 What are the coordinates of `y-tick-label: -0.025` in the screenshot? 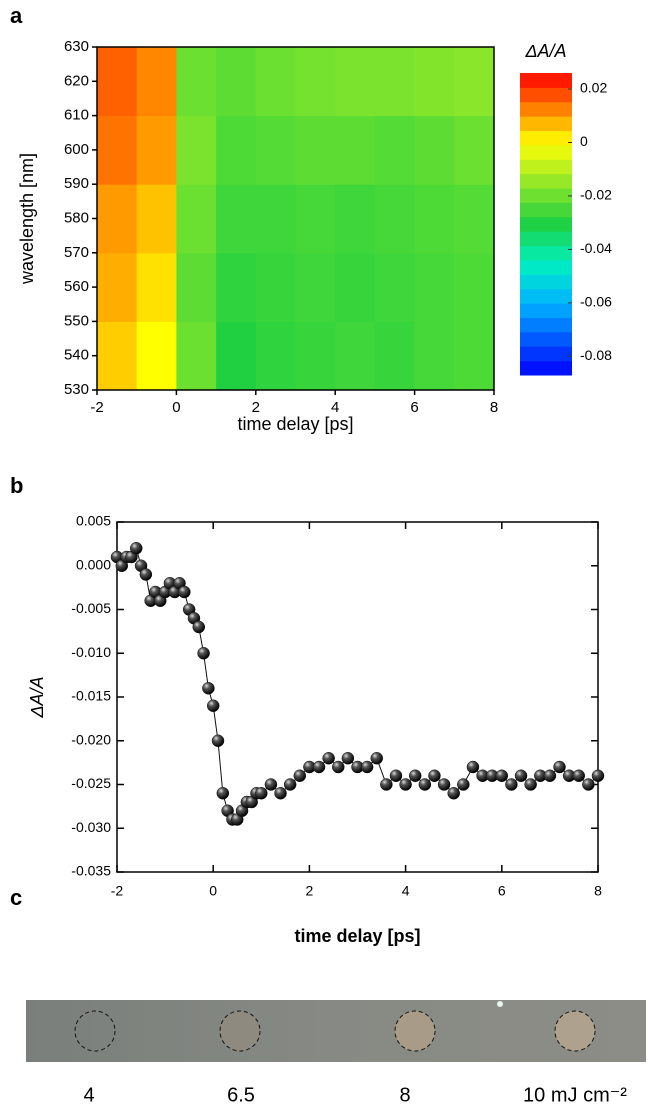 It's located at (91, 783).